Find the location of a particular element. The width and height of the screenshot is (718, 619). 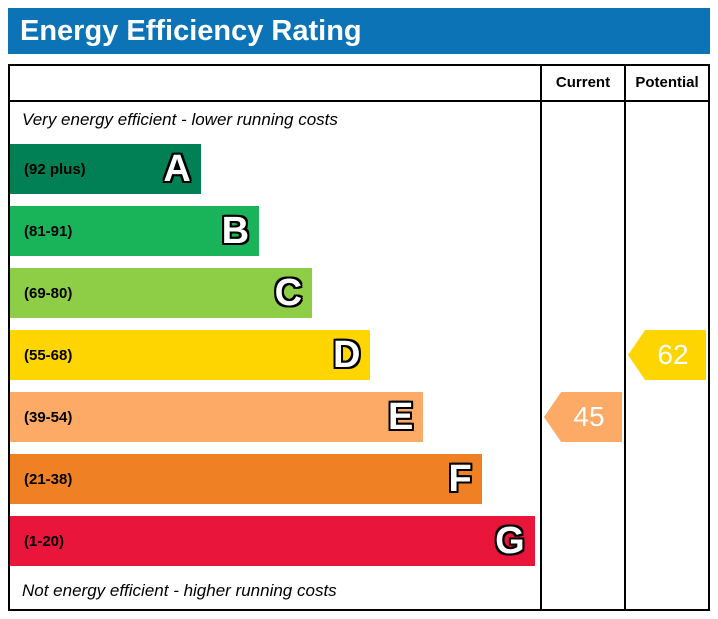

band-a-bar: (92 plus) A is located at coordinates (105, 169).